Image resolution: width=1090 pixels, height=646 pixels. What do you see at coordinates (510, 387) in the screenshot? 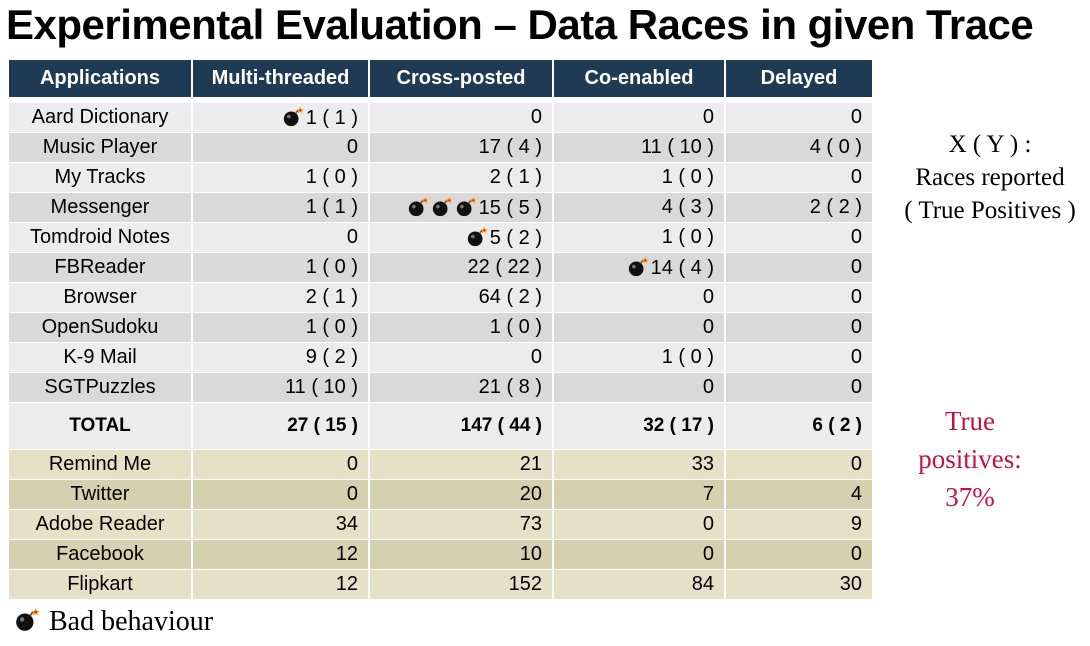
I see `cell-value: 21 ( 8 )` at bounding box center [510, 387].